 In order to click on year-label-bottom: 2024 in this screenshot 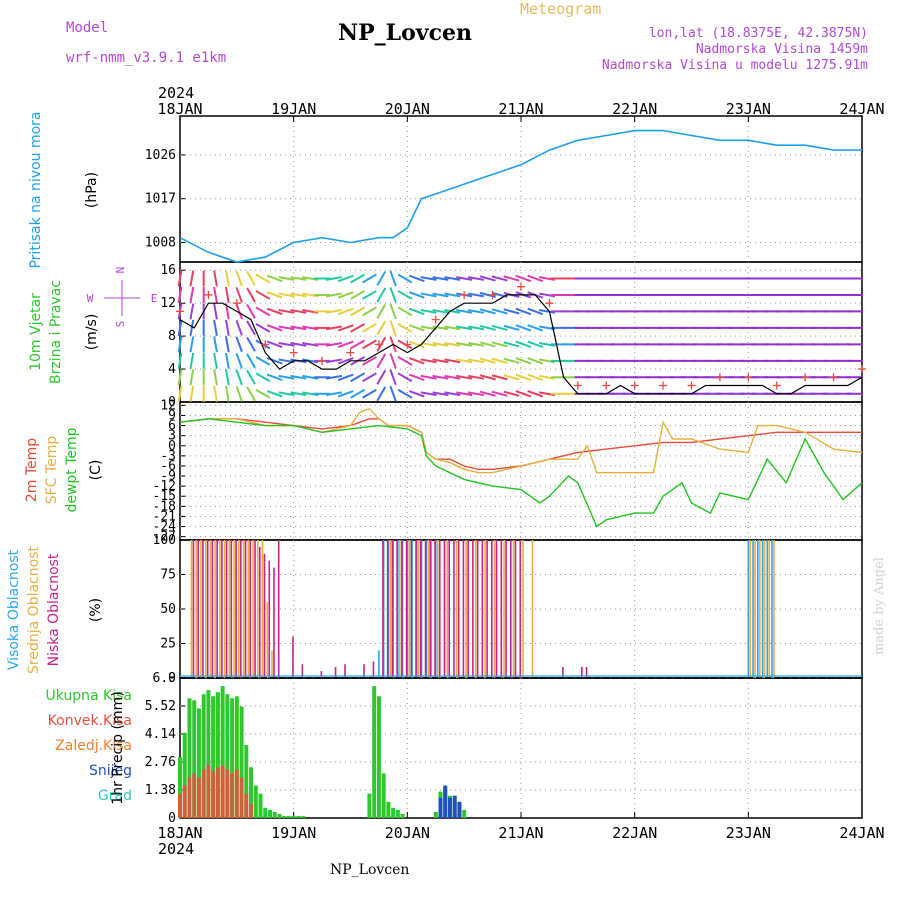, I will do `click(176, 849)`.